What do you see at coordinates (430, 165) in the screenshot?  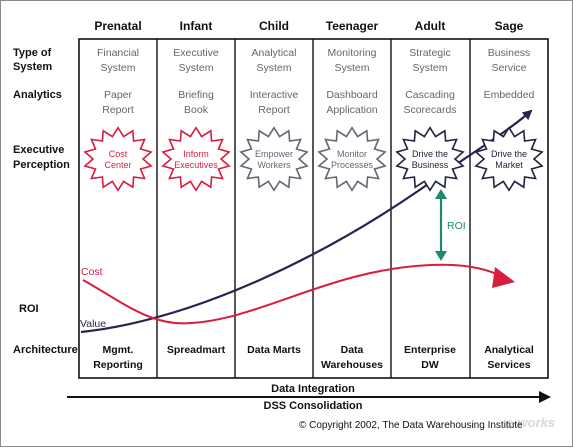 I see `perception-label: Business` at bounding box center [430, 165].